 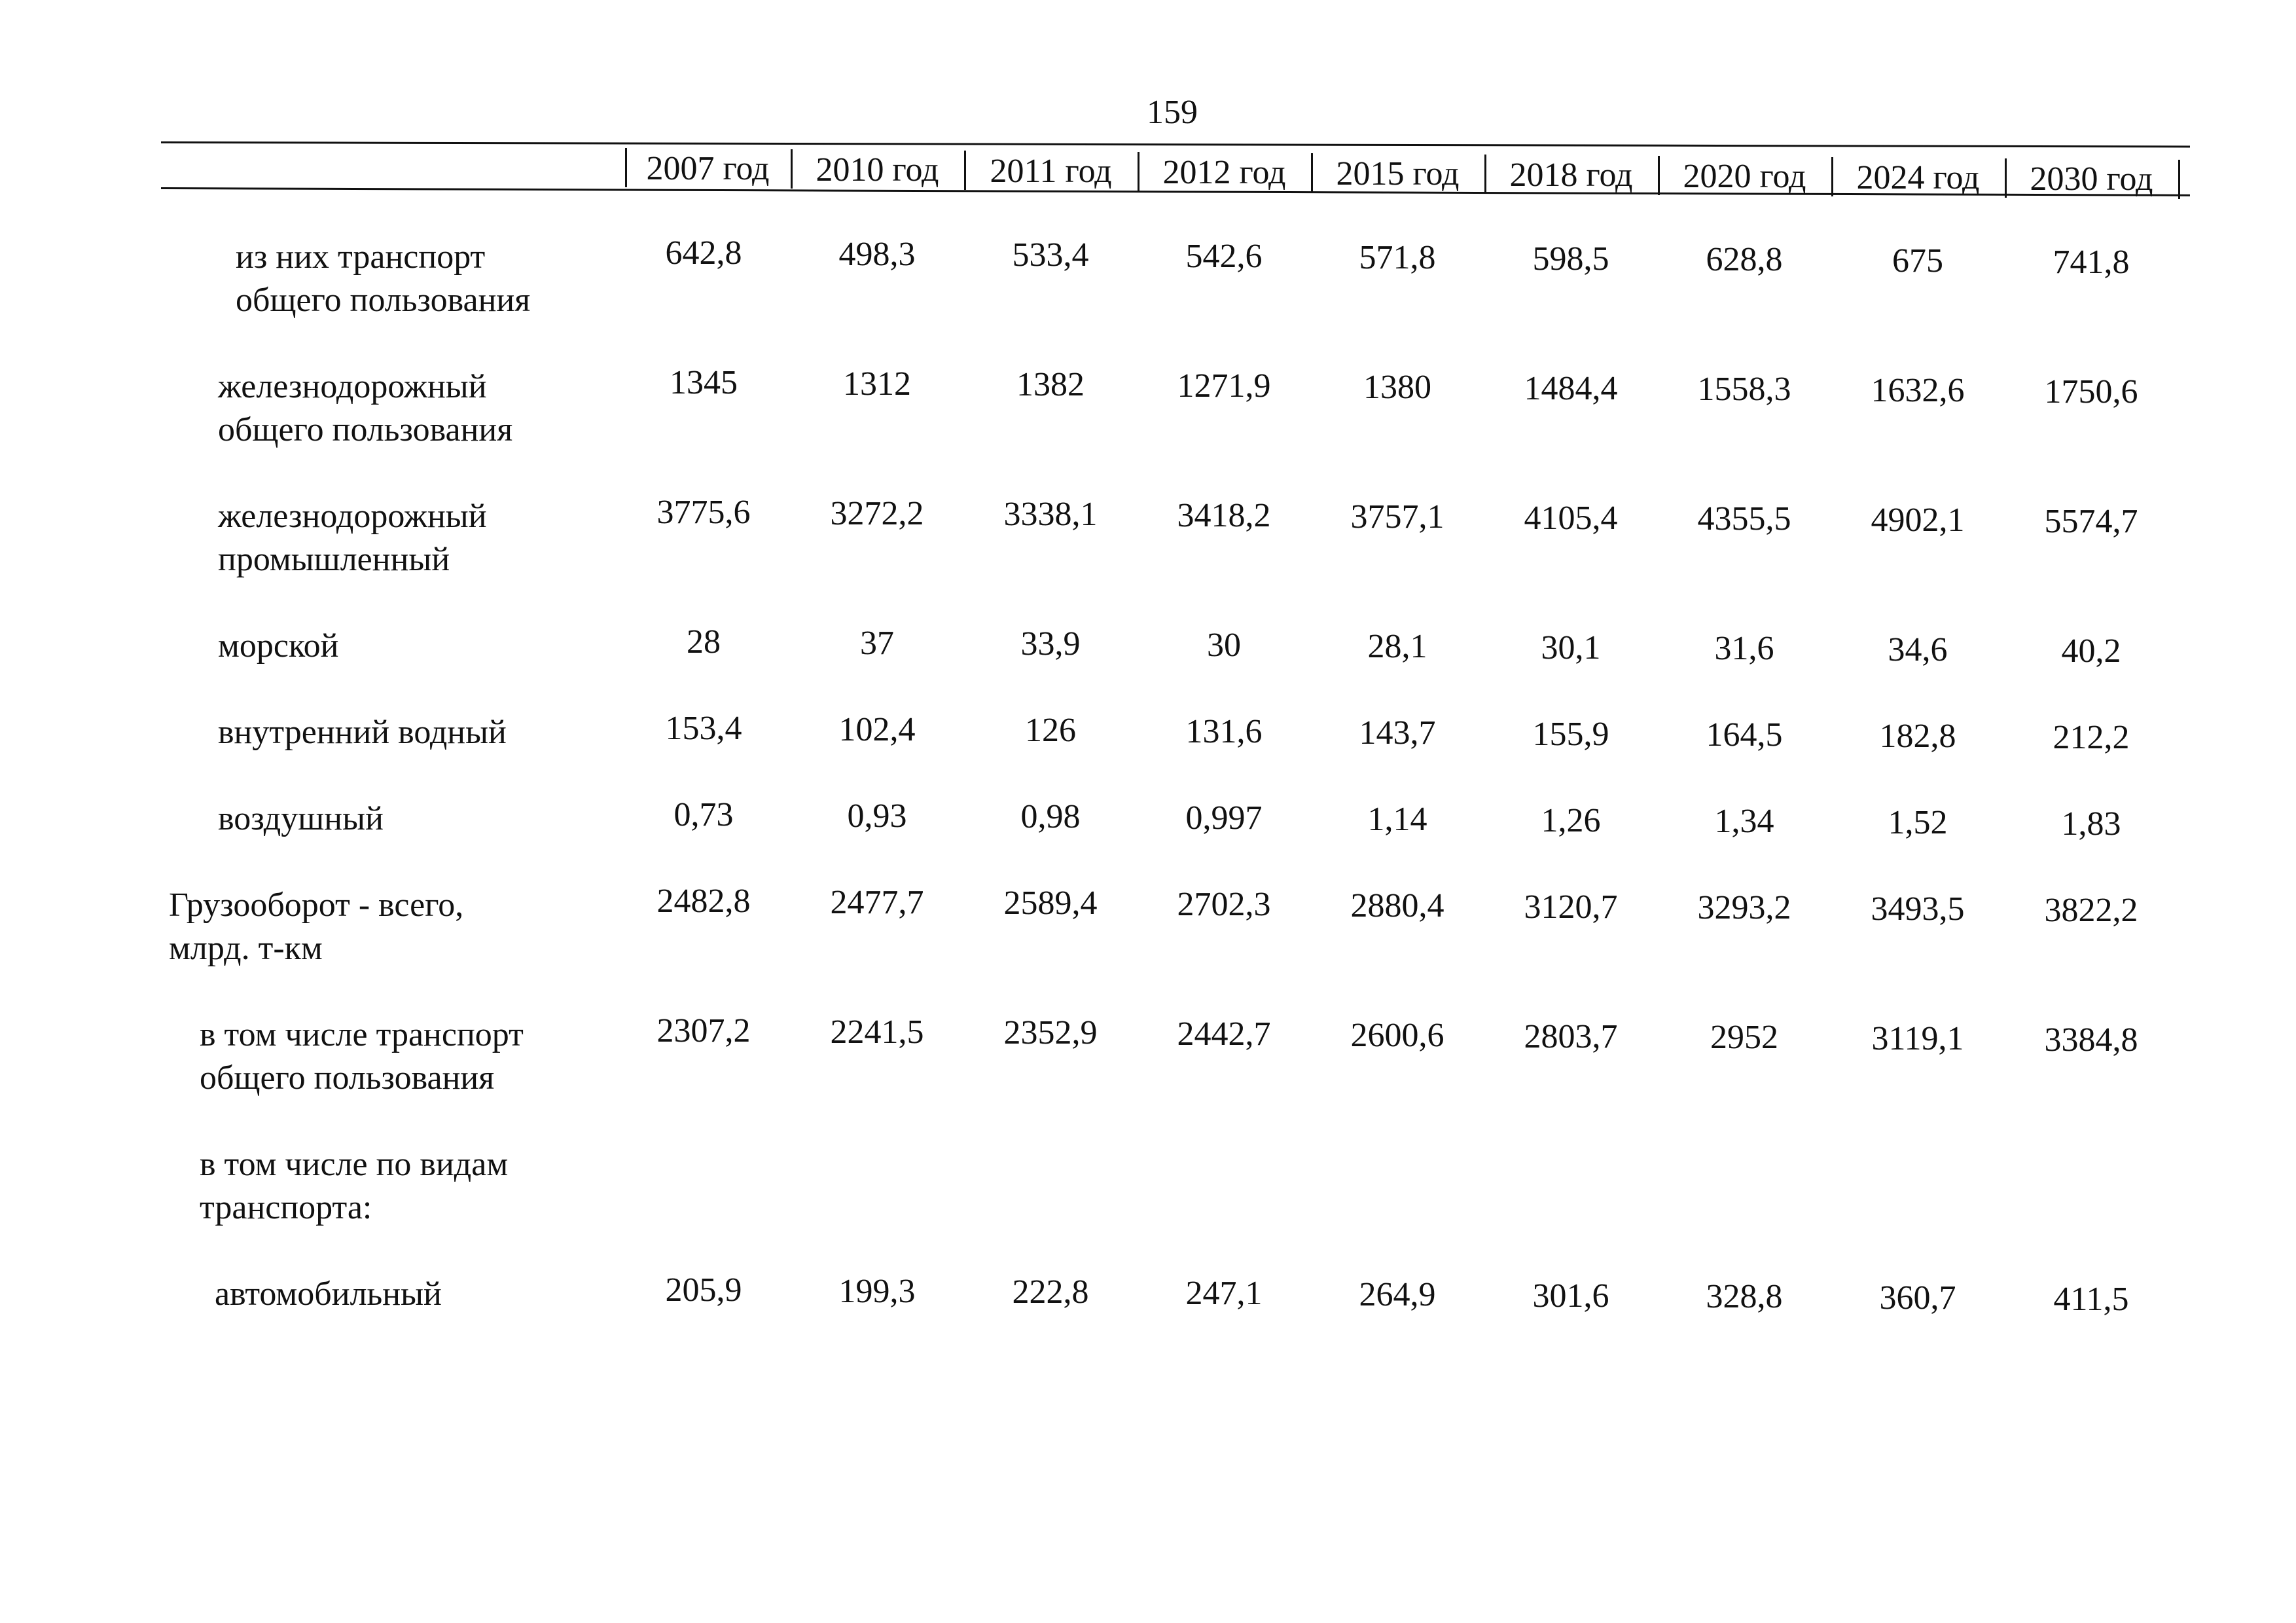 I want to click on row-label: железнодорожный общего пользования, so click(x=365, y=408).